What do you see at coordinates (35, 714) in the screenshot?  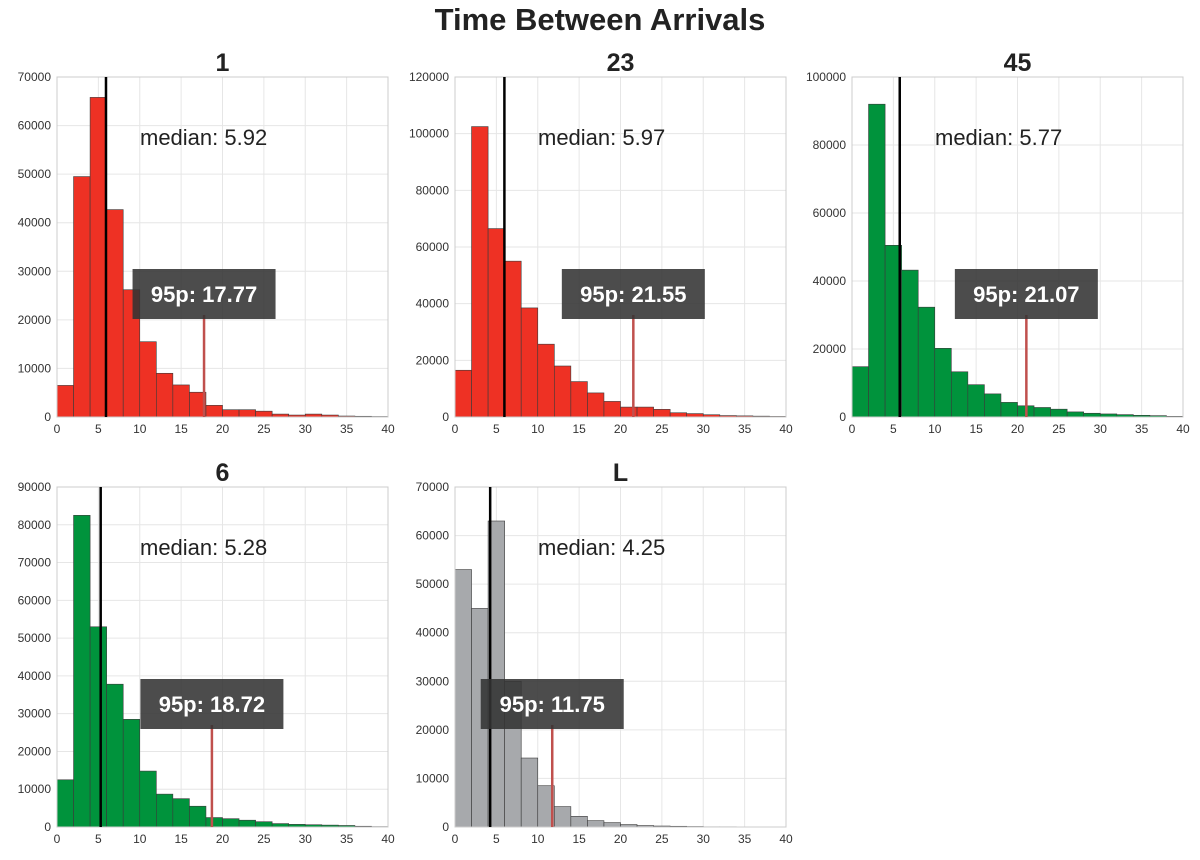 I see `y-tick-label: 30000` at bounding box center [35, 714].